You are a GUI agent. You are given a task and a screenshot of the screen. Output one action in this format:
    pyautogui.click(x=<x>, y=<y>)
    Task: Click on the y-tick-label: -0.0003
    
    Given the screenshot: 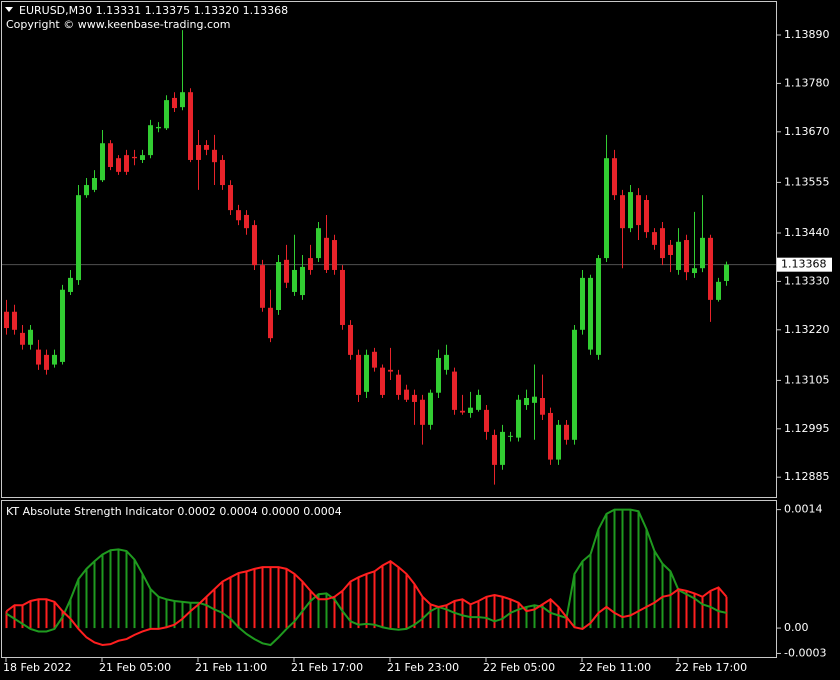 What is the action you would take?
    pyautogui.click(x=805, y=652)
    